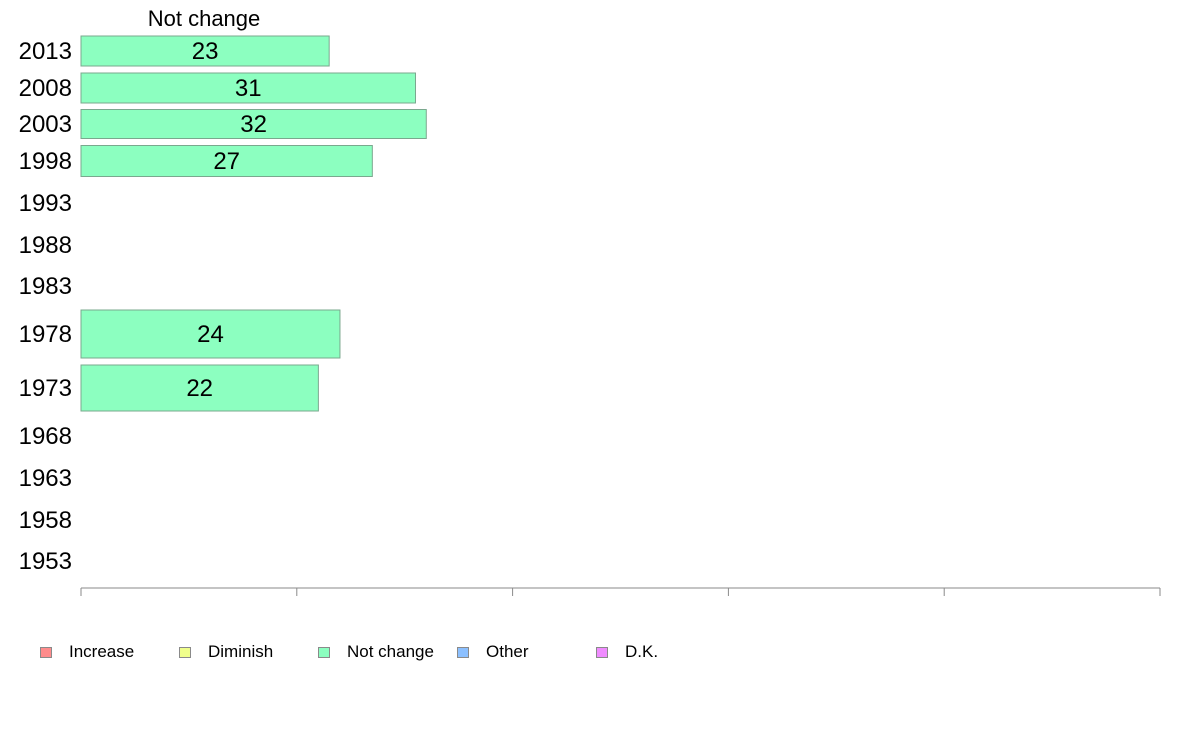  Describe the element at coordinates (81, 599) in the screenshot. I see `x-tick-label-0: 0` at that location.